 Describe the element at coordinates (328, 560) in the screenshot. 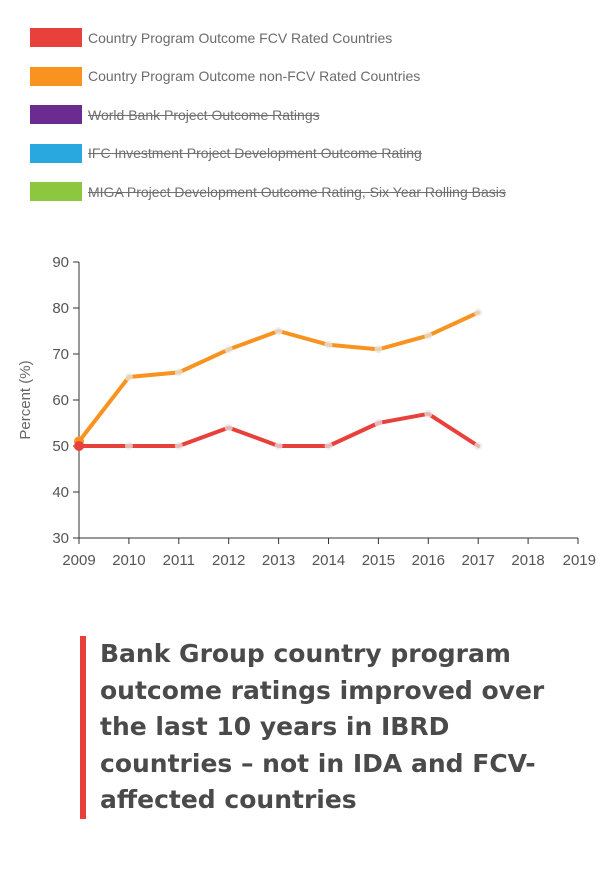

I see `x-tick-label: 2014` at that location.